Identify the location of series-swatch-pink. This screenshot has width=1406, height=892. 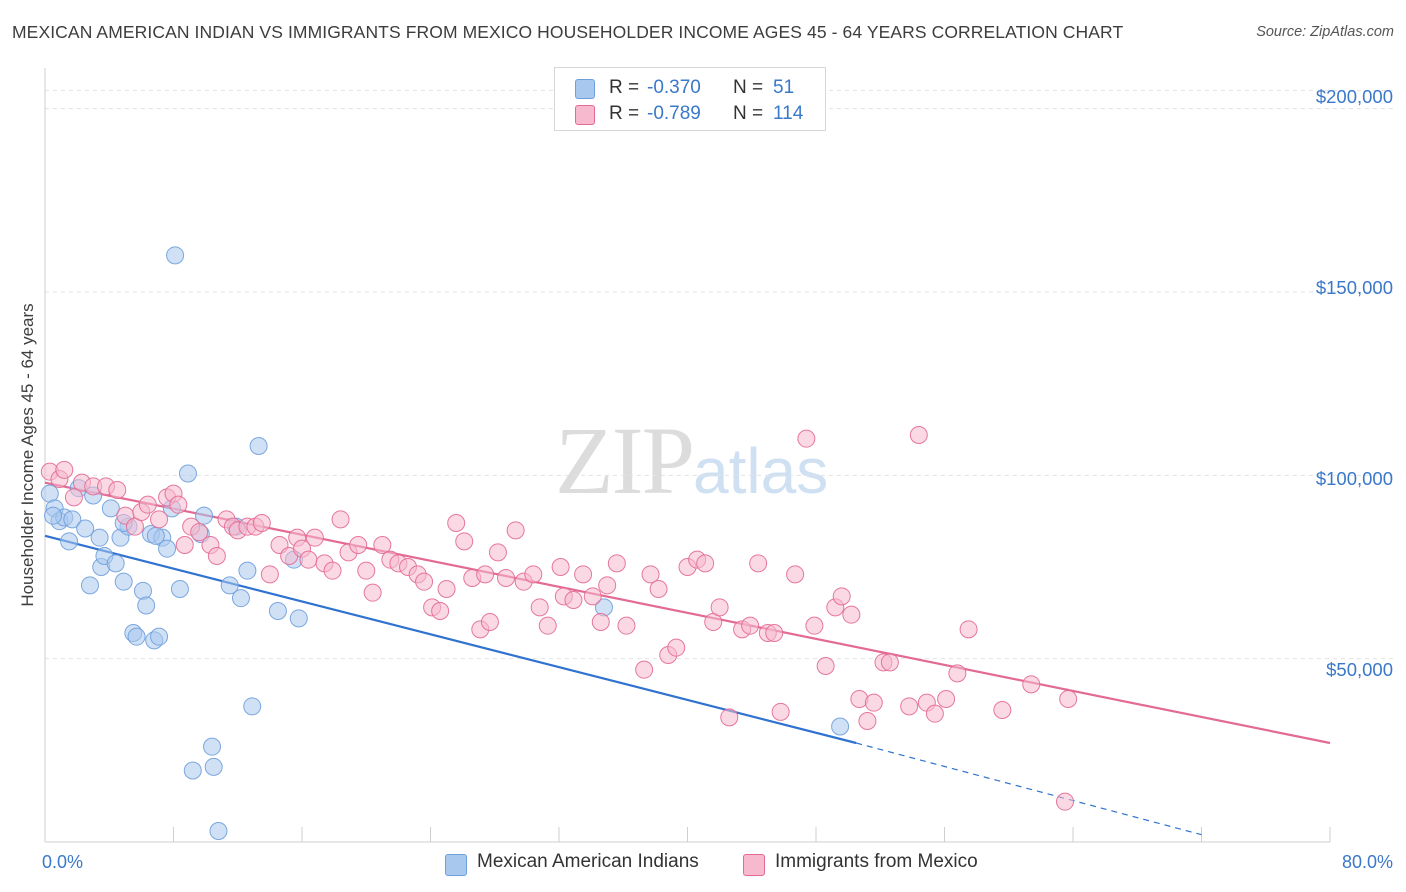
(754, 865).